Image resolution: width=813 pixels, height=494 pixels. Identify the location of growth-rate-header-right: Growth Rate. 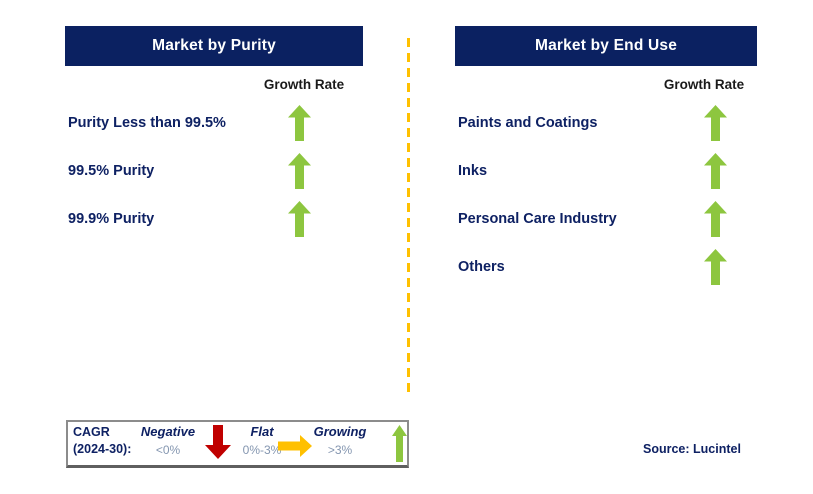
(704, 84).